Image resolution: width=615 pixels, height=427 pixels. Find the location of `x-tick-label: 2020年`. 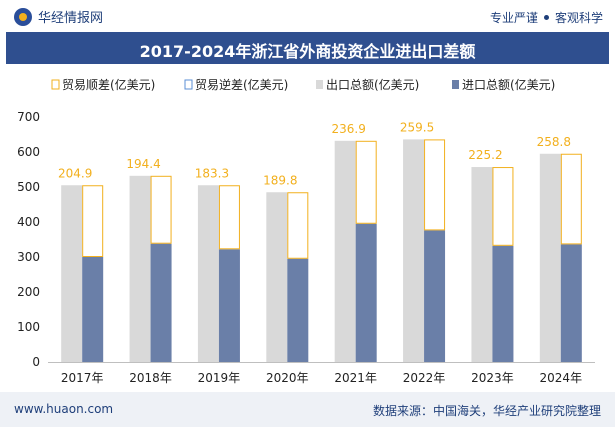

x-tick-label: 2020年 is located at coordinates (287, 378).